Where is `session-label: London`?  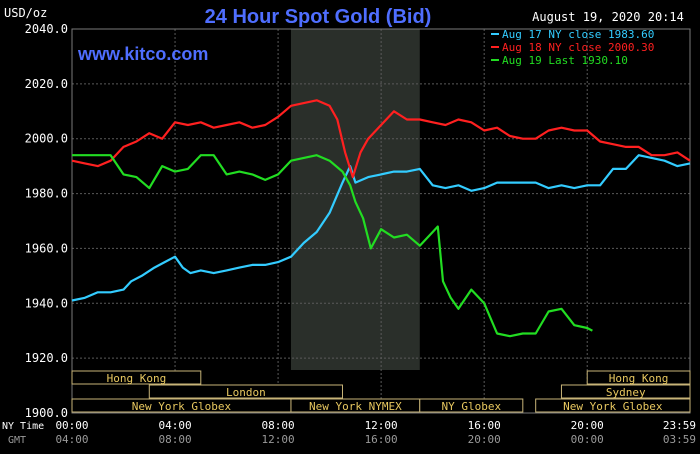
session-label: London is located at coordinates (246, 392).